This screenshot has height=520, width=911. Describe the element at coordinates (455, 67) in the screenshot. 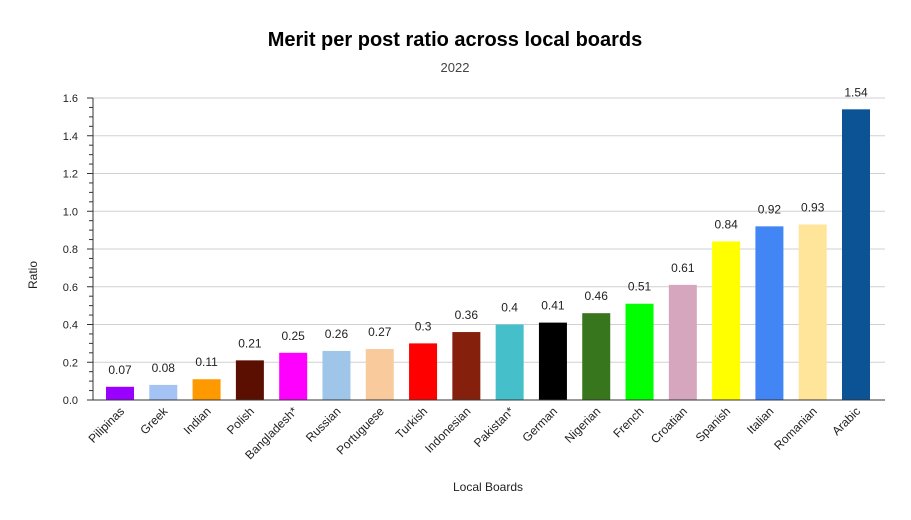

I see `chart-subtitle: 2022` at that location.